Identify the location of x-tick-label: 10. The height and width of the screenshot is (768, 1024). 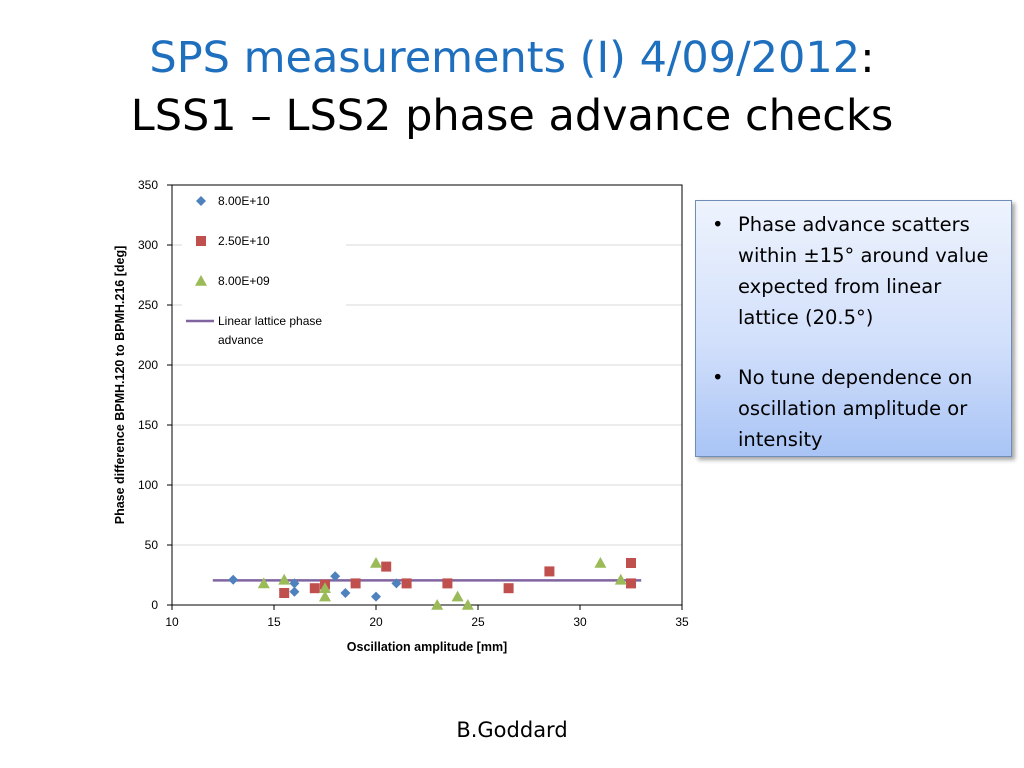
(172, 622).